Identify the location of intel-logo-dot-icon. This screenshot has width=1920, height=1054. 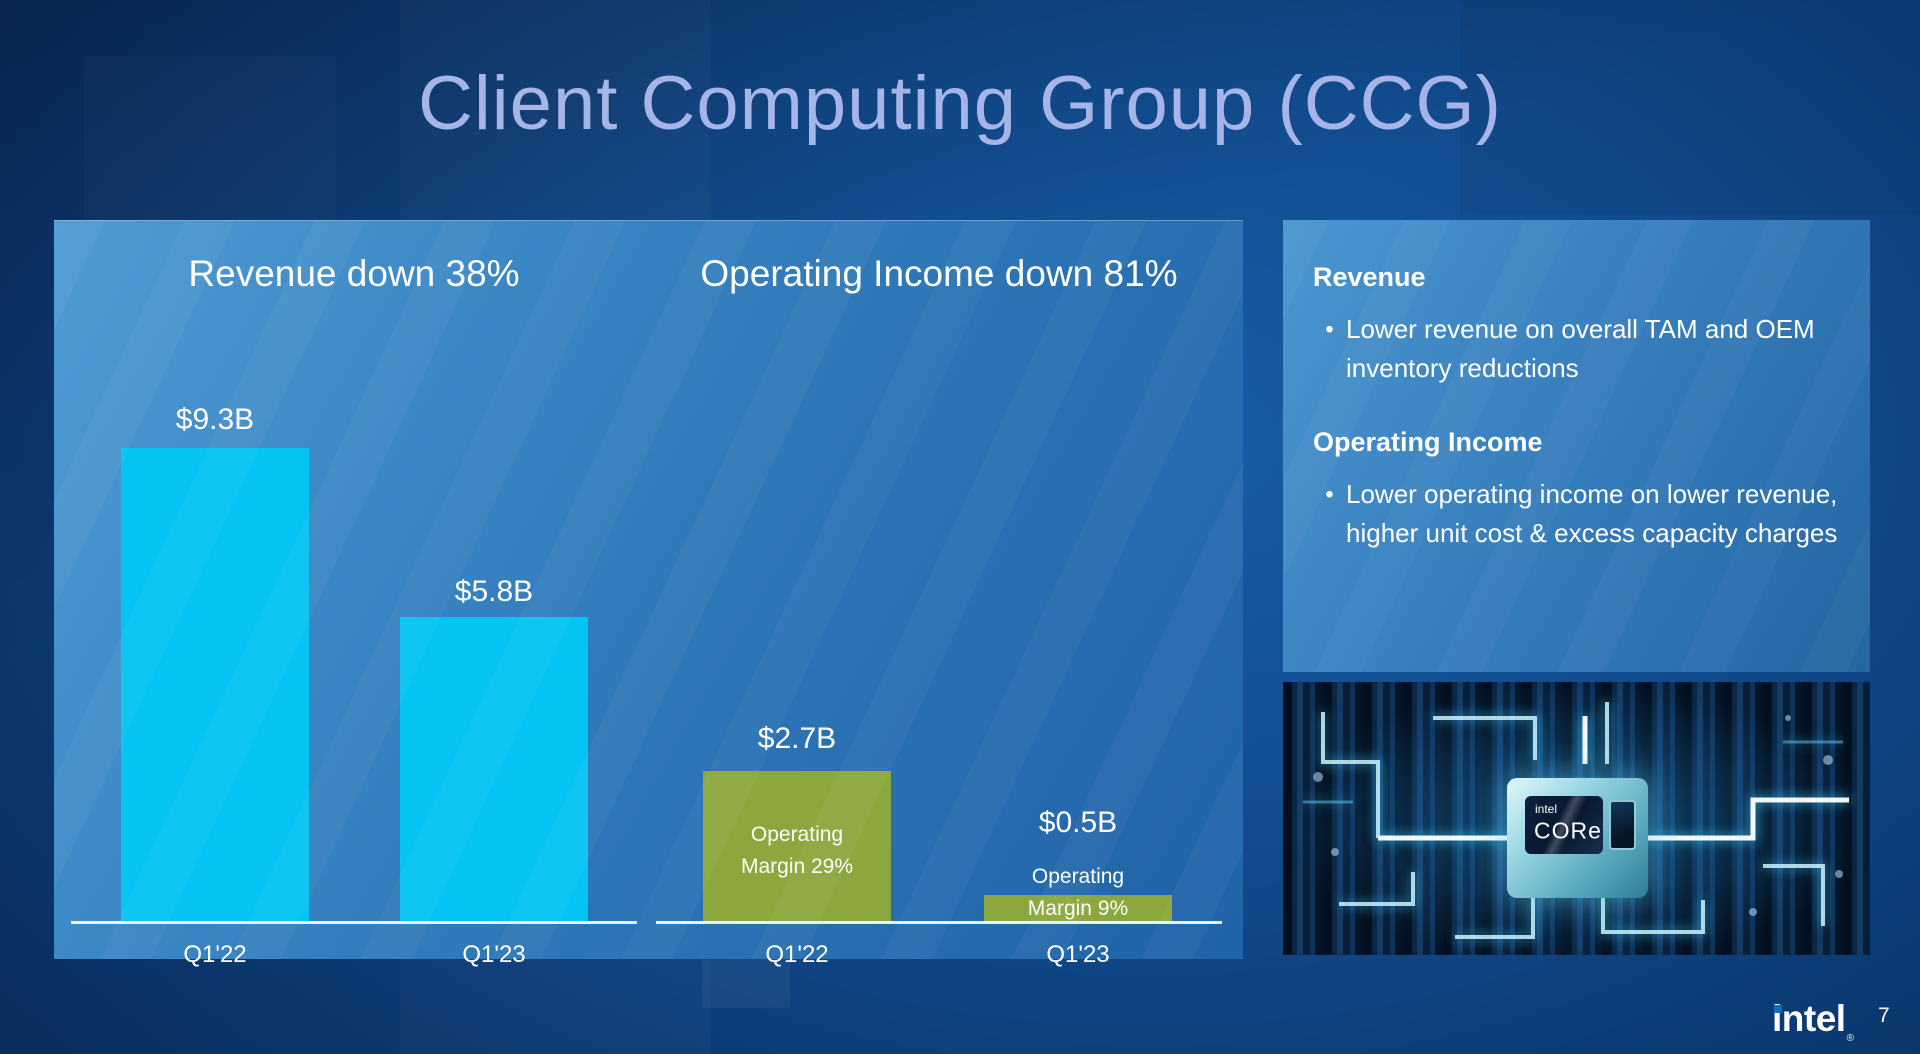
(1778, 1009).